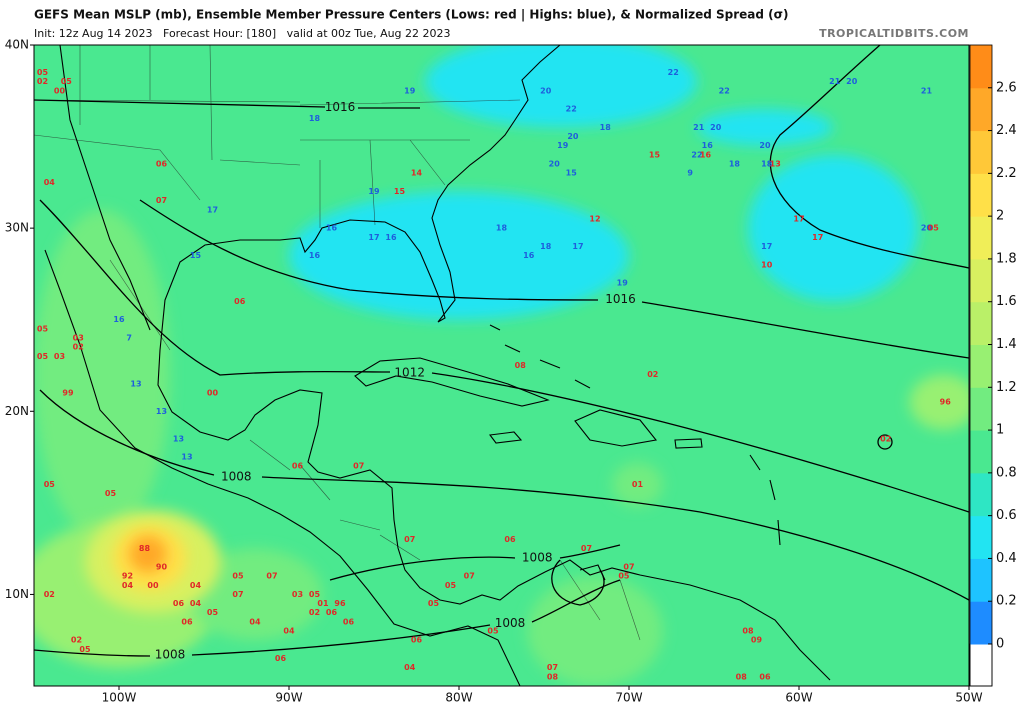 Image resolution: width=1024 pixels, height=706 pixels. What do you see at coordinates (391, 237) in the screenshot?
I see `high-center: 16` at bounding box center [391, 237].